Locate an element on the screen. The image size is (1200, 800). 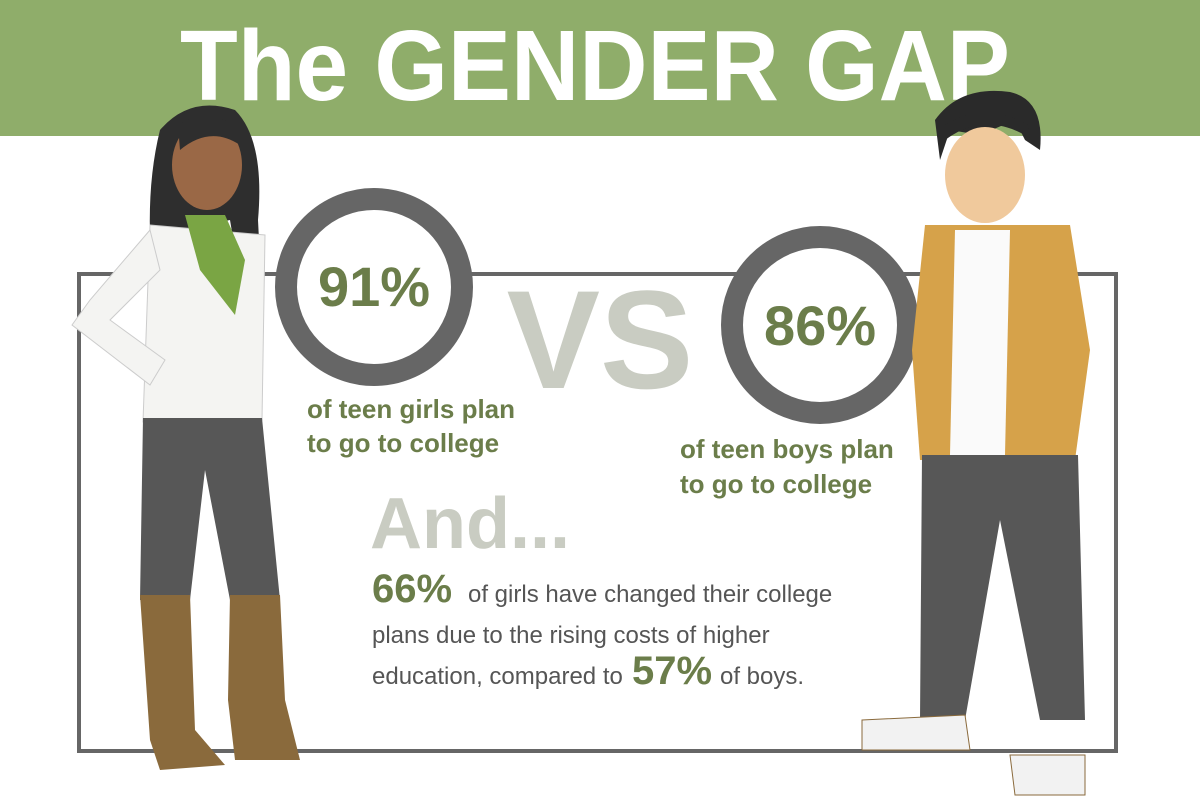
note-text: of girls have changed their college is located at coordinates (650, 594).